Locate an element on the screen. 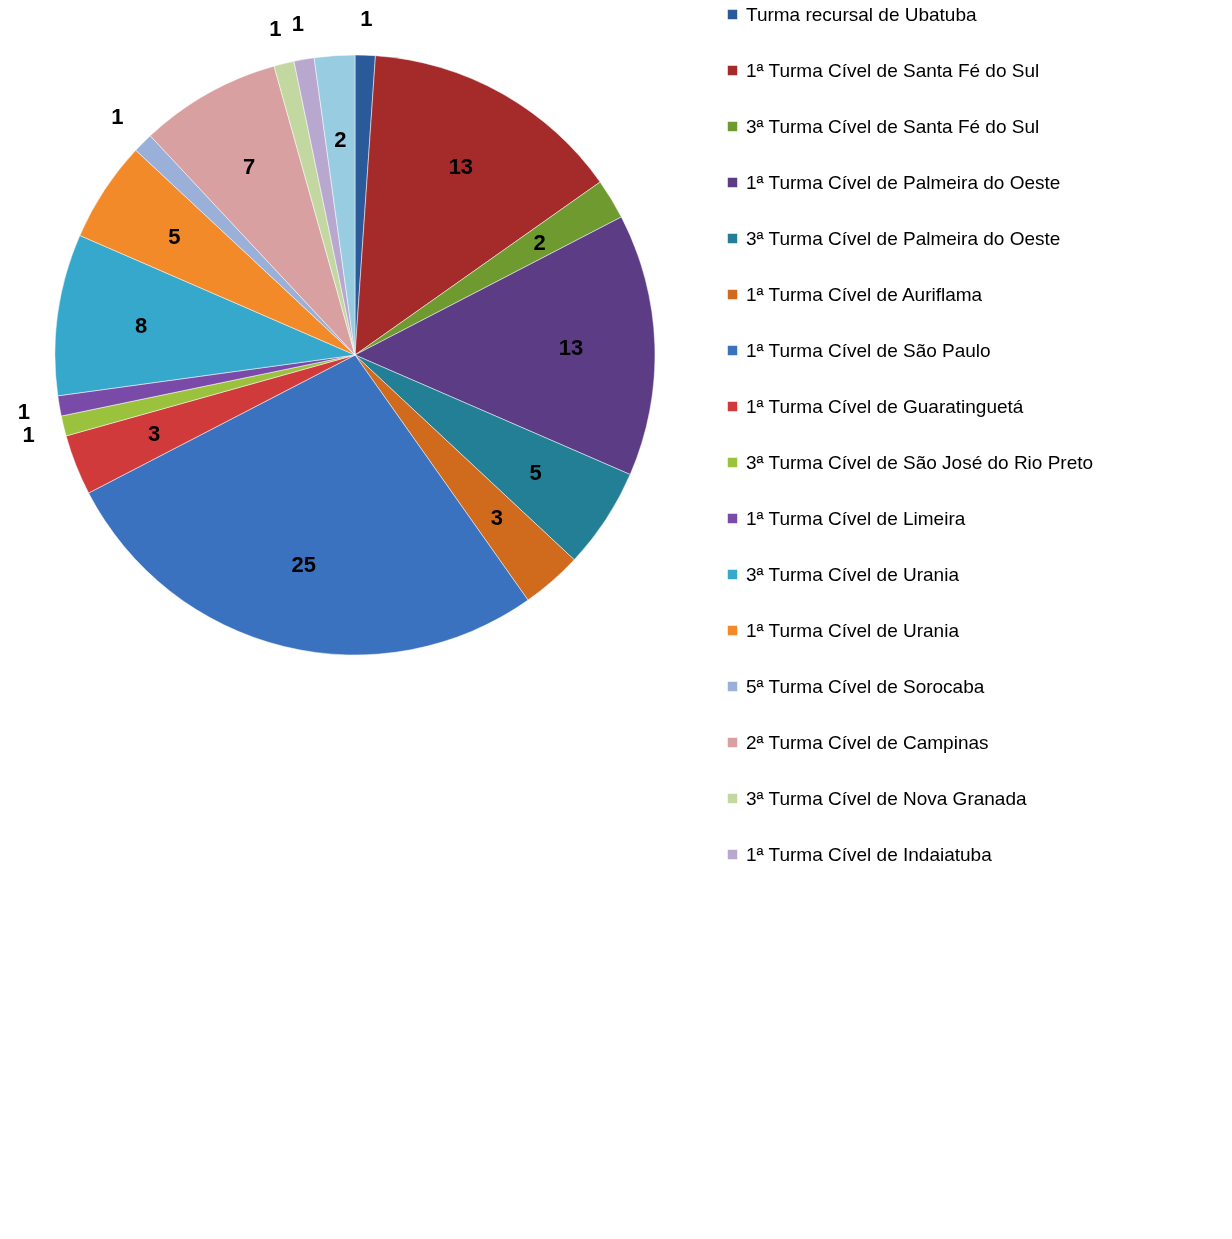  data-label: 7 is located at coordinates (249, 166).